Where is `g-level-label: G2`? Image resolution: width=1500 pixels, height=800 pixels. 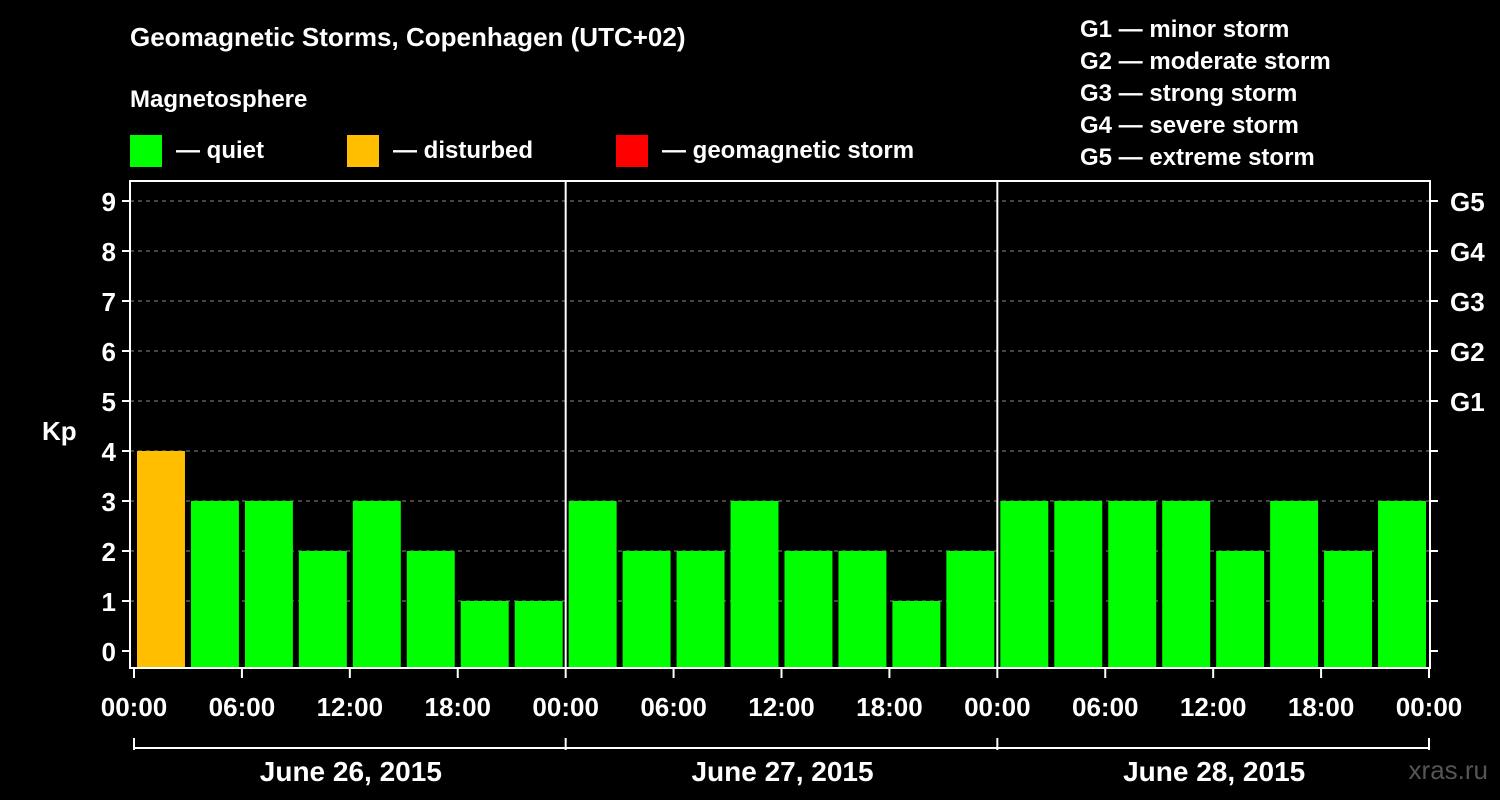 g-level-label: G2 is located at coordinates (1467, 352).